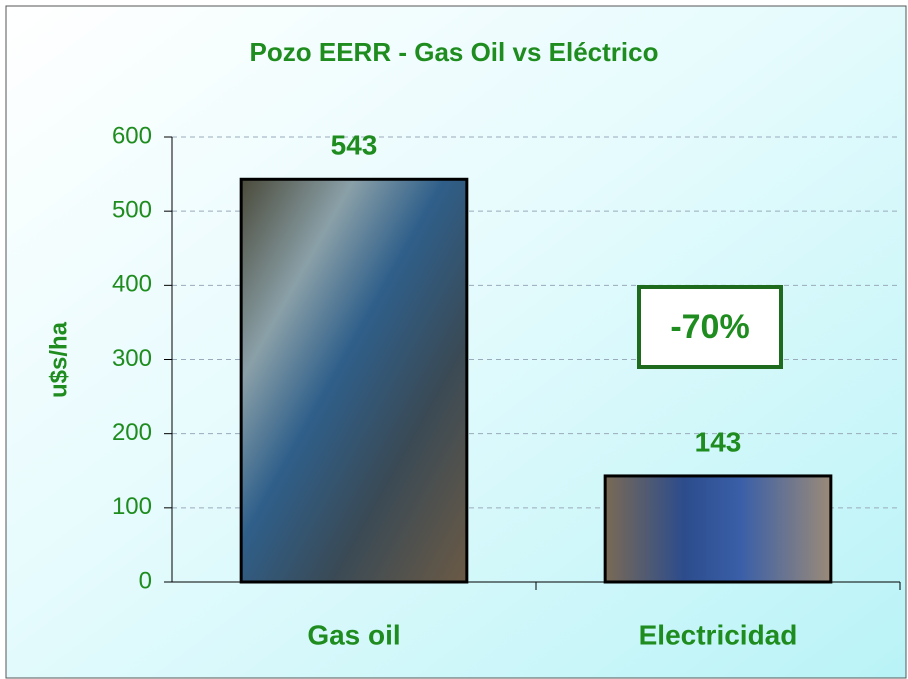 Image resolution: width=908 pixels, height=679 pixels. Describe the element at coordinates (718, 529) in the screenshot. I see `bar` at that location.